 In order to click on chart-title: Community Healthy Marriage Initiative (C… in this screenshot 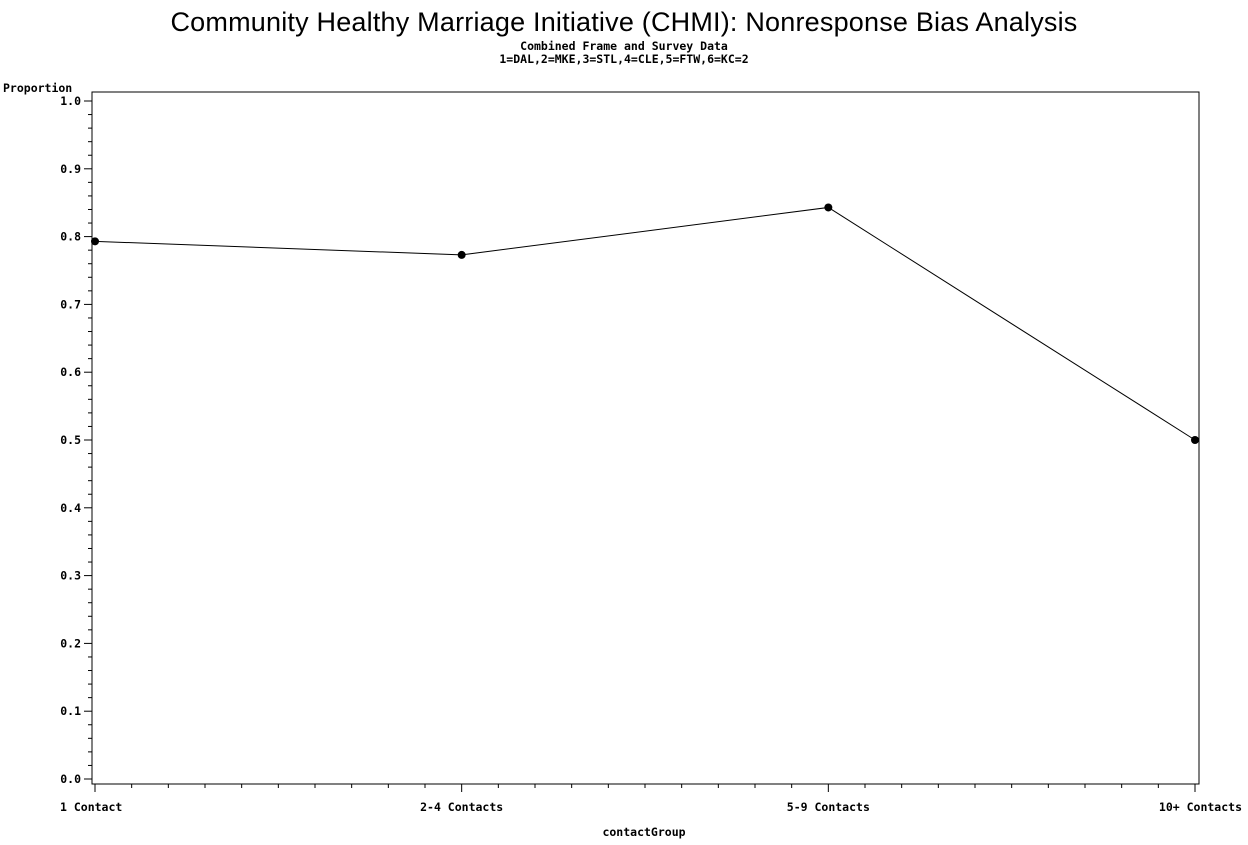, I will do `click(624, 22)`.